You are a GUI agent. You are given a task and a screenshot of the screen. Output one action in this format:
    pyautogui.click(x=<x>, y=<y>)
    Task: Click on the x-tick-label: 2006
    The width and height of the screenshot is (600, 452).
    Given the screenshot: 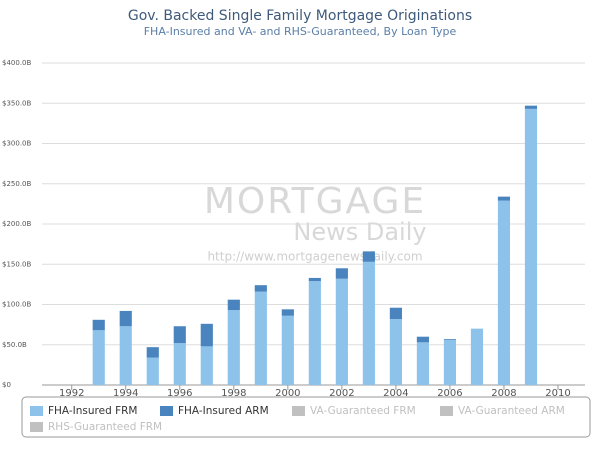 What is the action you would take?
    pyautogui.click(x=449, y=393)
    